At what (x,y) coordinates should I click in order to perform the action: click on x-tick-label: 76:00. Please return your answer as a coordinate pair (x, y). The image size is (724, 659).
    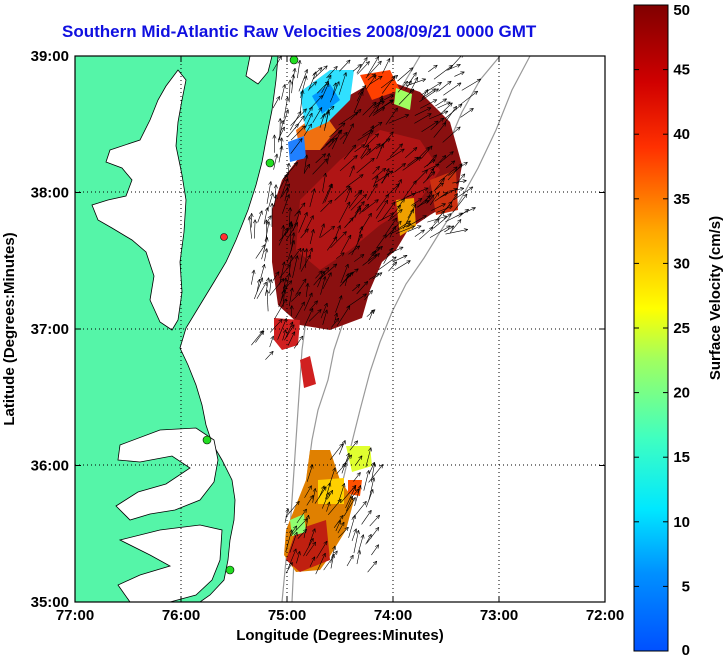
    Looking at the image, I should click on (181, 615).